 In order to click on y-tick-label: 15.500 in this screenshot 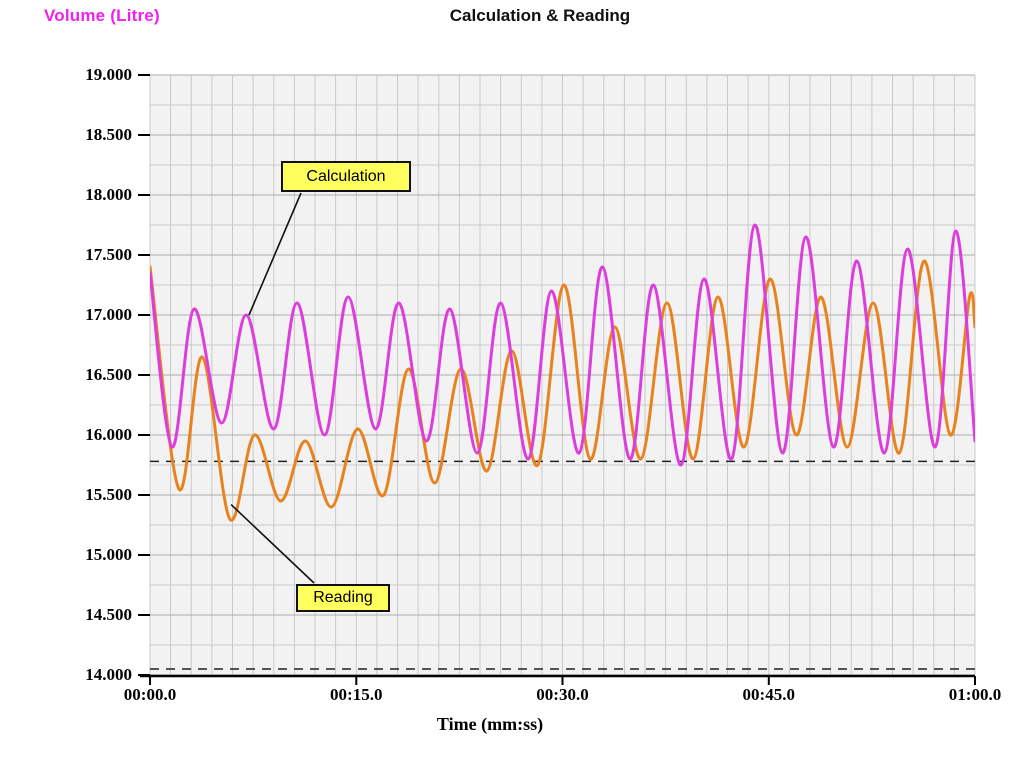, I will do `click(108, 494)`.